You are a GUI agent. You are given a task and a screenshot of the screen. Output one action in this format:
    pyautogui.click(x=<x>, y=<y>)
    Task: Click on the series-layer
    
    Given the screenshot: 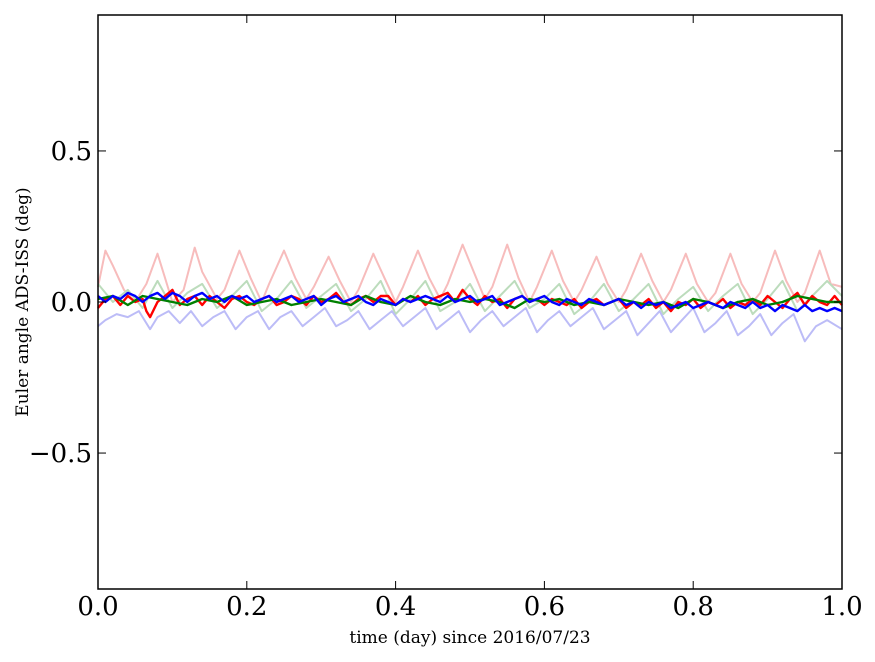 What is the action you would take?
    pyautogui.click(x=470, y=293)
    